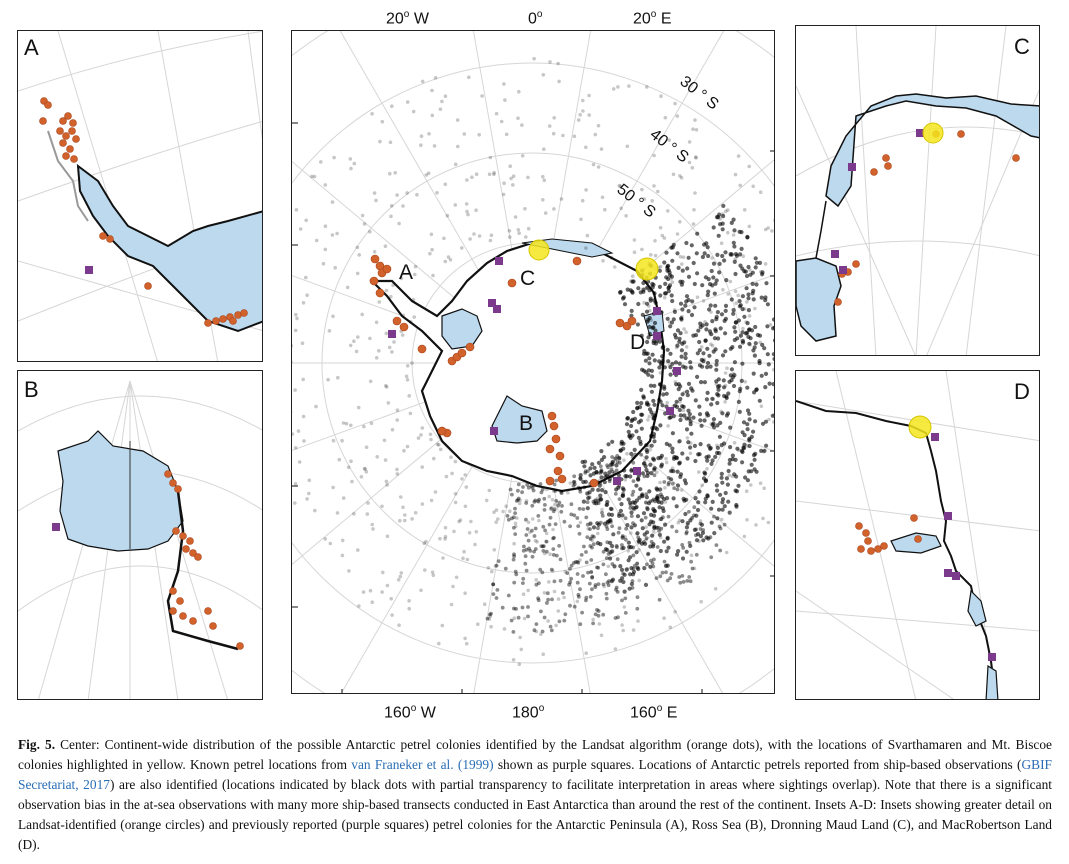  I want to click on inset-d-panel: D, so click(917, 535).